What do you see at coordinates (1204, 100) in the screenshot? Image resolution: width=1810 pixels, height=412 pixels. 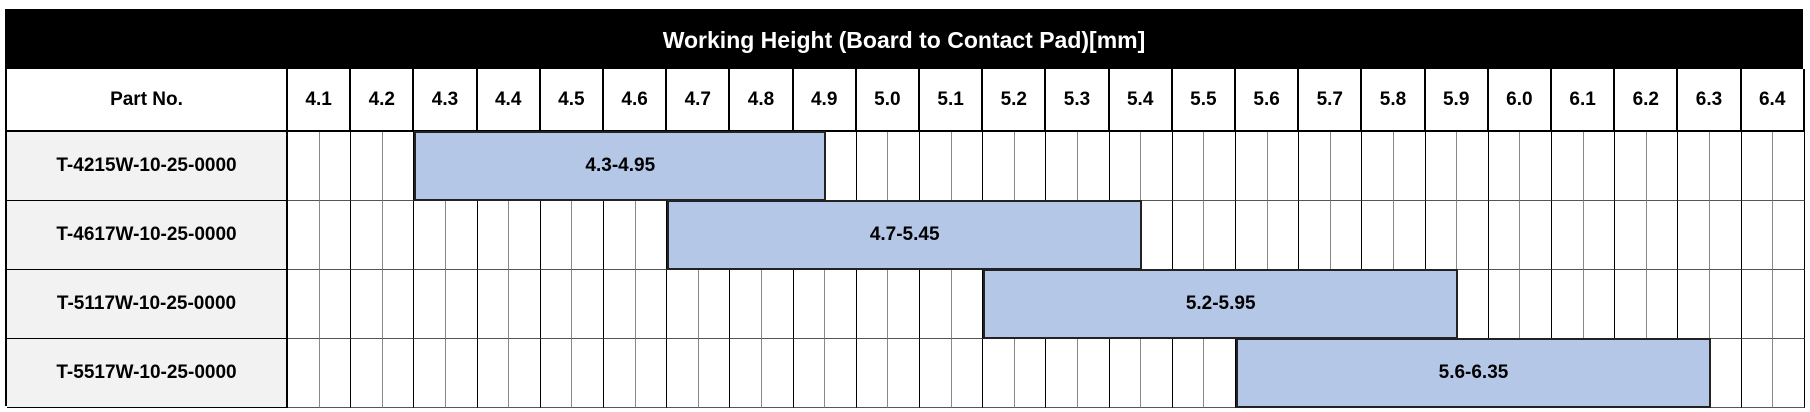 I see `column-header: 5.5` at bounding box center [1204, 100].